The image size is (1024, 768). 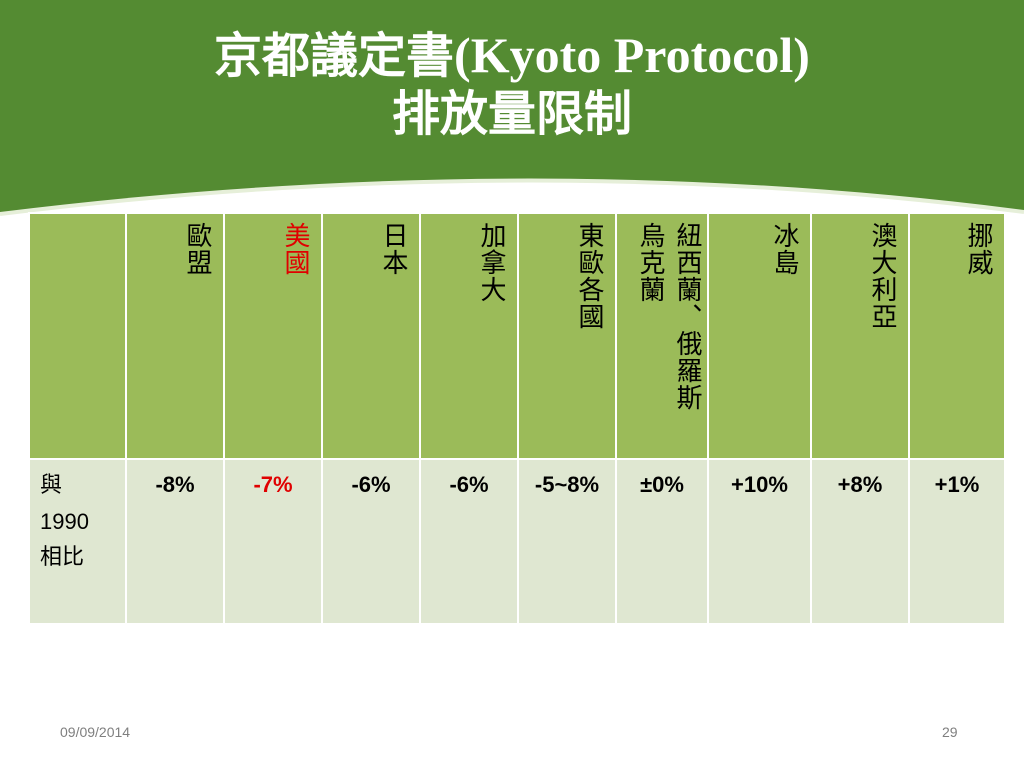 I want to click on header-label-nz-russia: 紐西蘭、俄羅斯, so click(x=687, y=316).